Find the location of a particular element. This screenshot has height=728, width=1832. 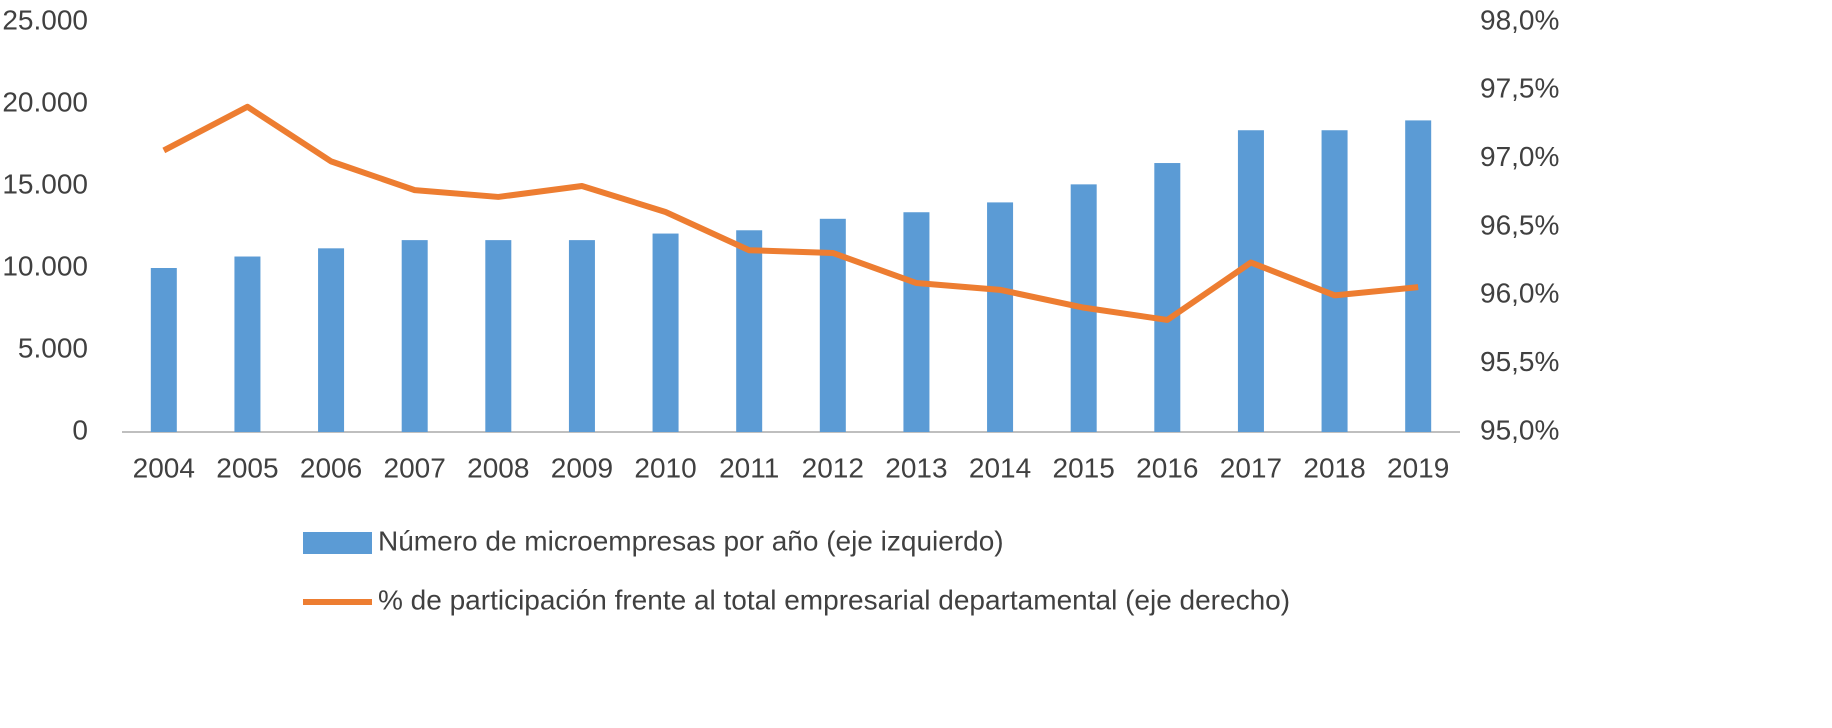

x-tick-label: 2014 is located at coordinates (1000, 467).